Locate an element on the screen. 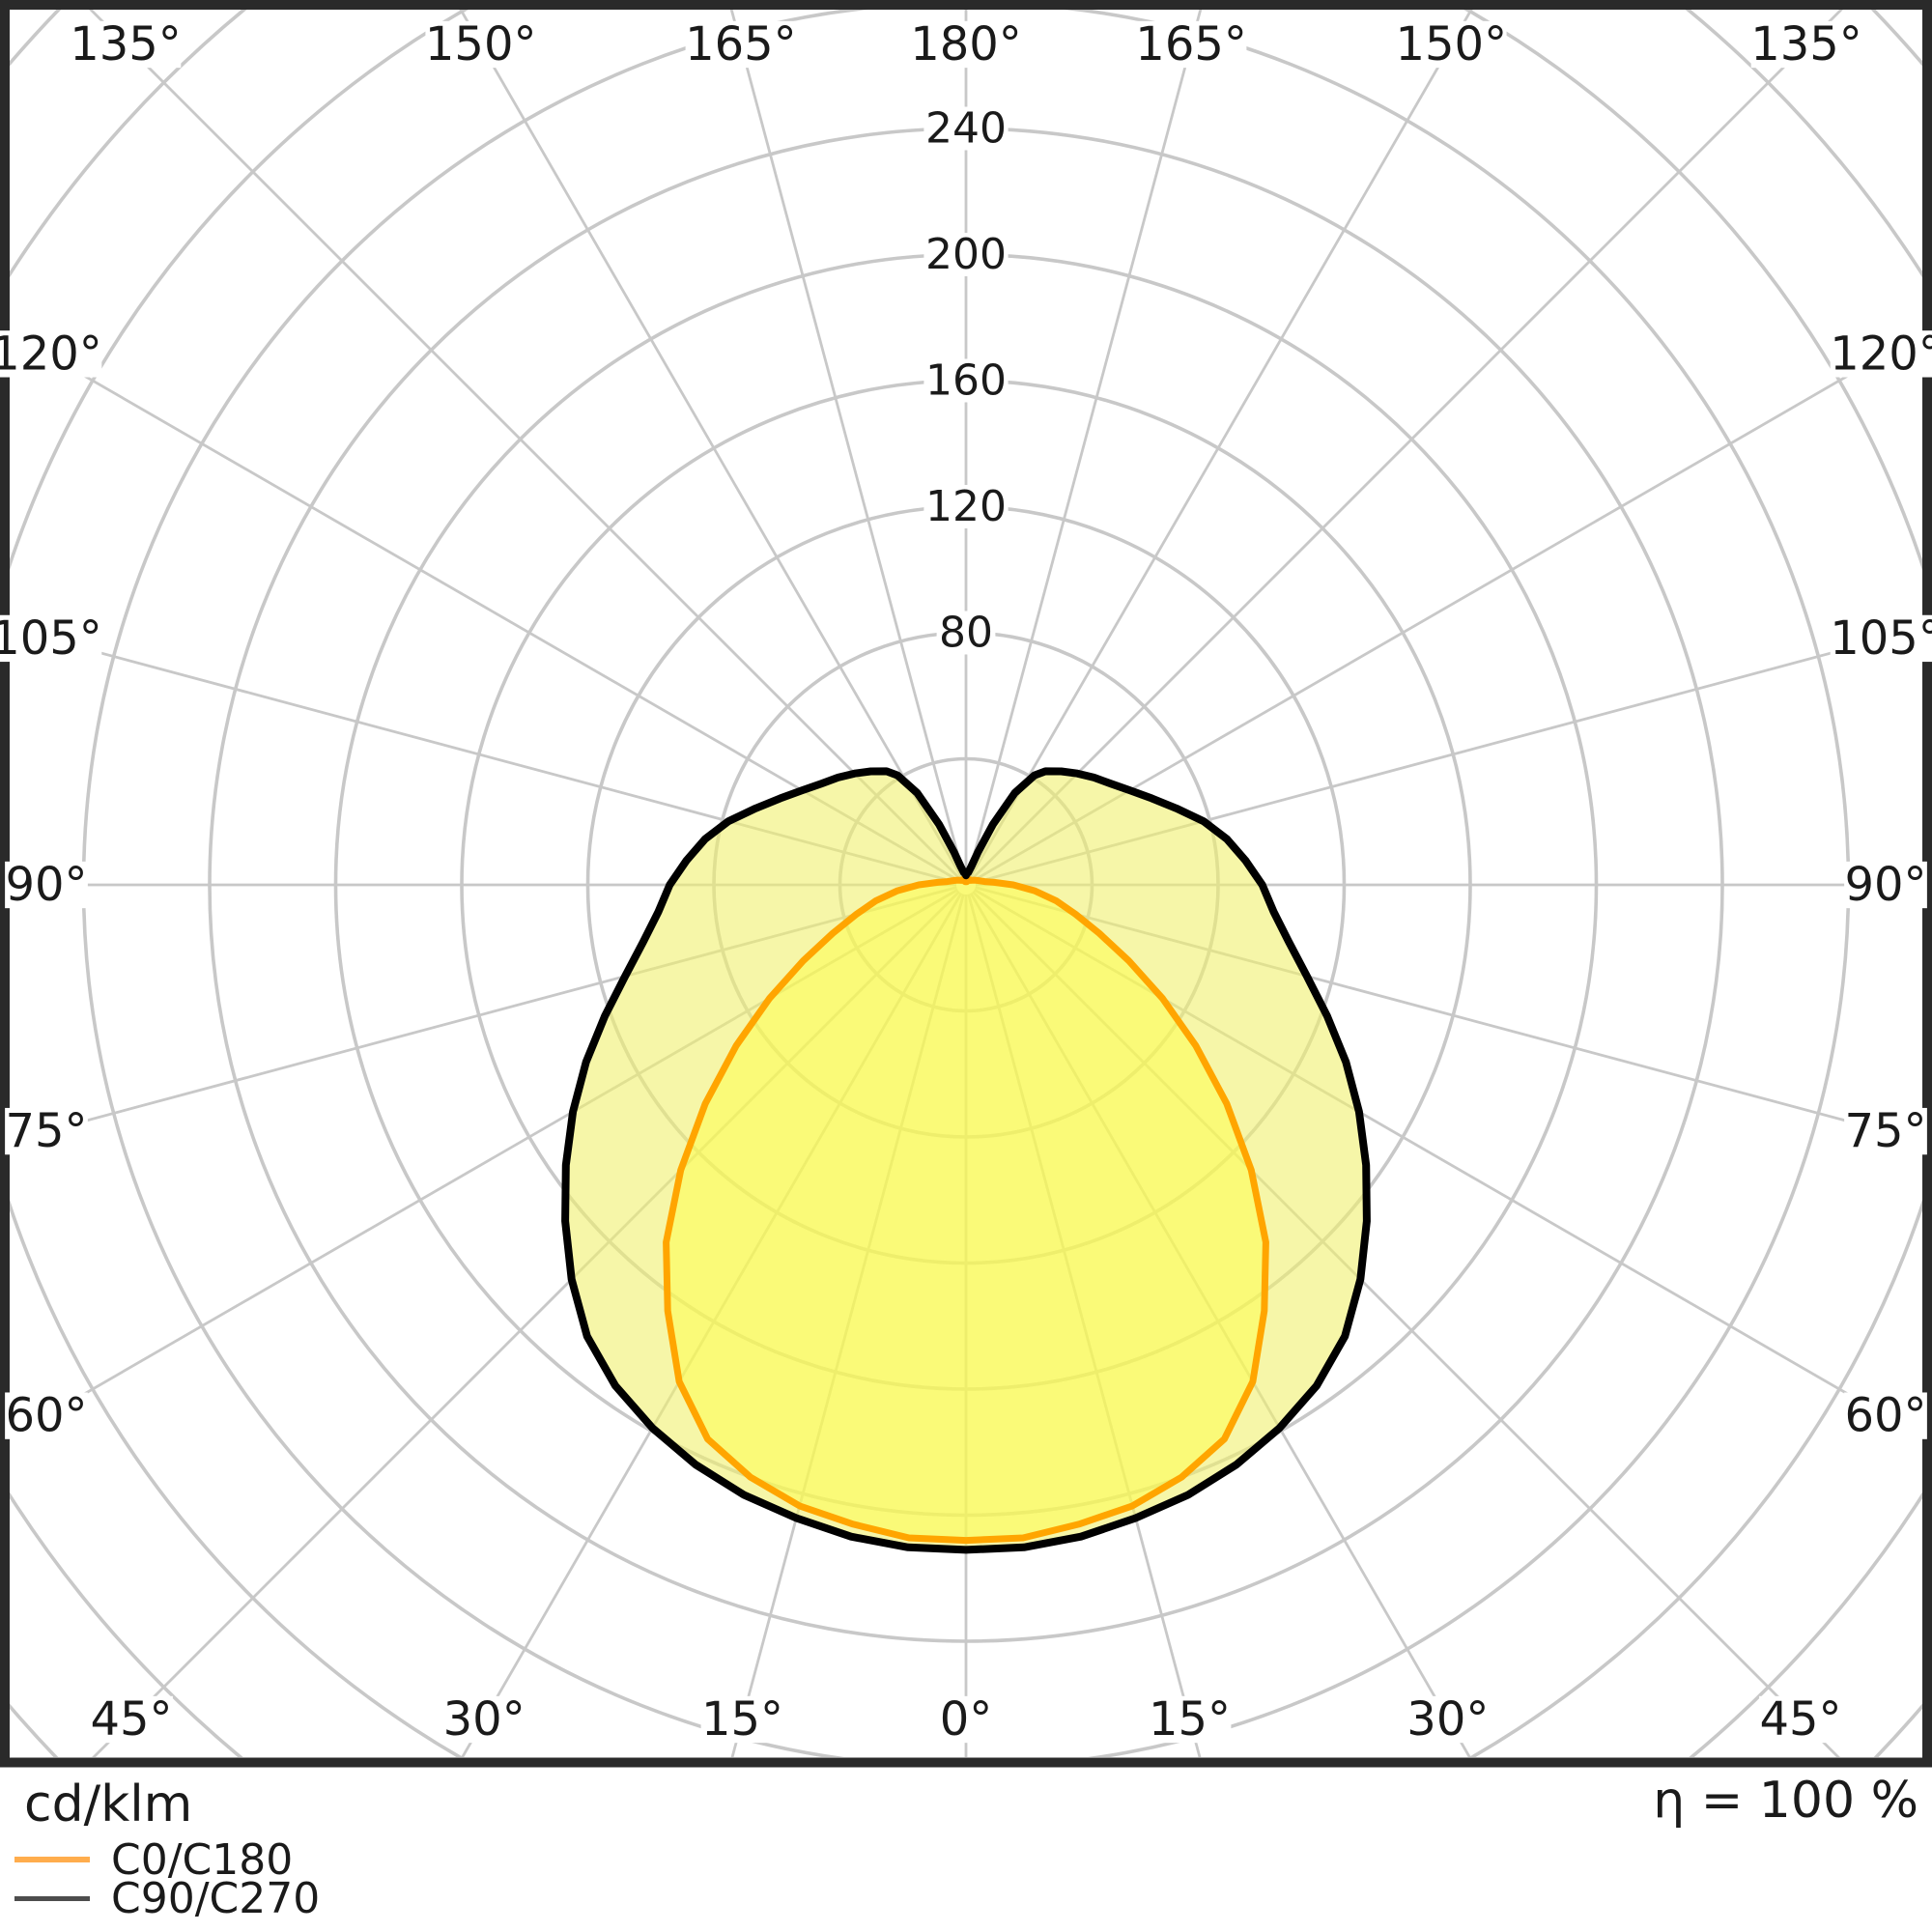  legend-label-c0-c180: C0/C180 is located at coordinates (202, 1859).